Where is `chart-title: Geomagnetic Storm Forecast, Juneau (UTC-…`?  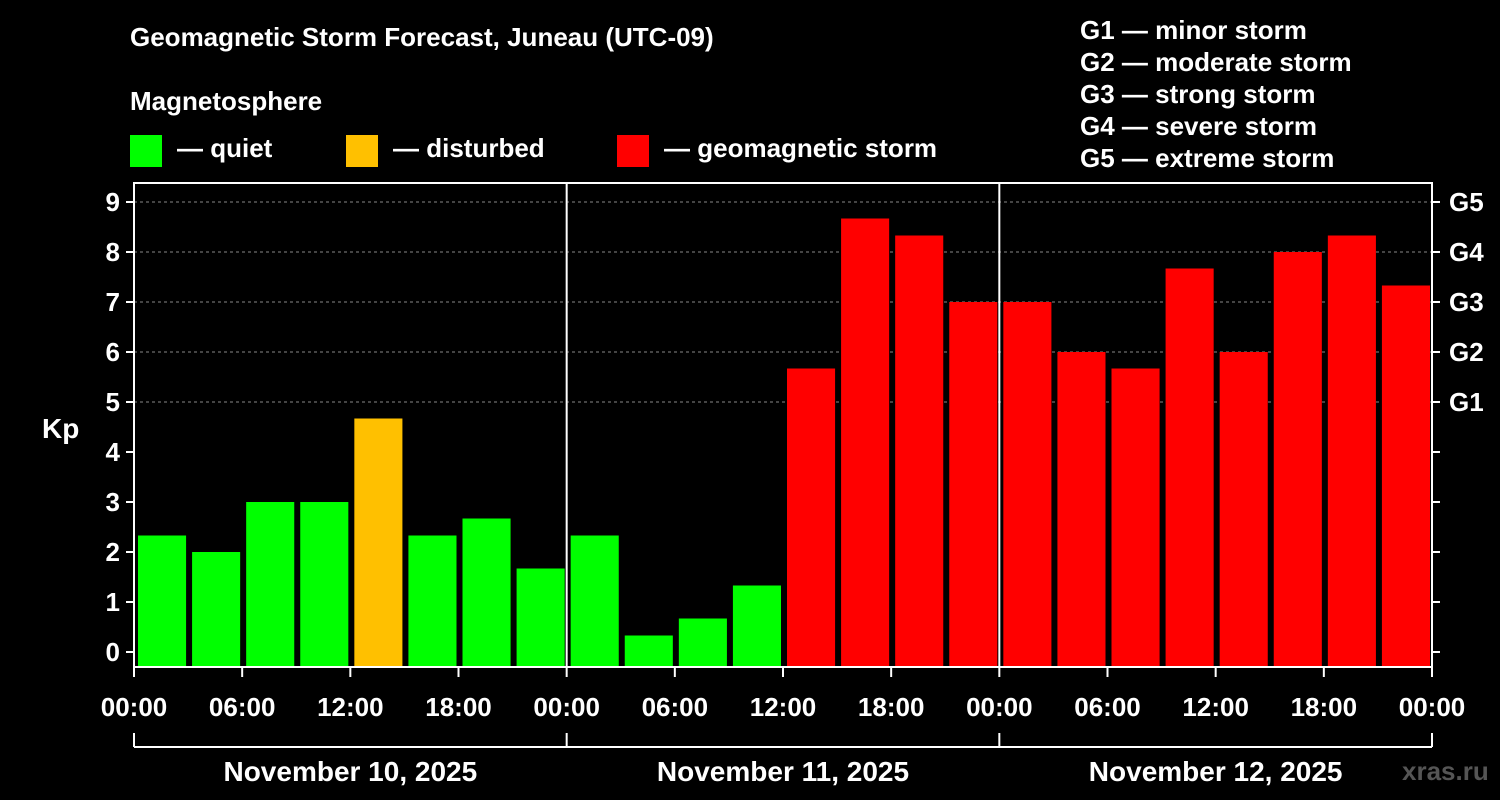 chart-title: Geomagnetic Storm Forecast, Juneau (UTC-… is located at coordinates (422, 37).